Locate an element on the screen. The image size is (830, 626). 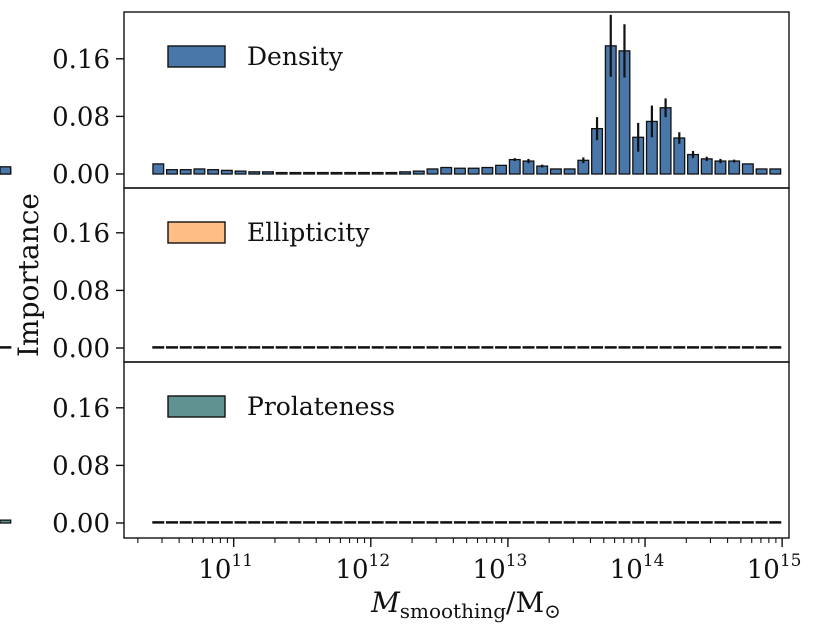
y-tick-label: 0.08 is located at coordinates (81, 466).